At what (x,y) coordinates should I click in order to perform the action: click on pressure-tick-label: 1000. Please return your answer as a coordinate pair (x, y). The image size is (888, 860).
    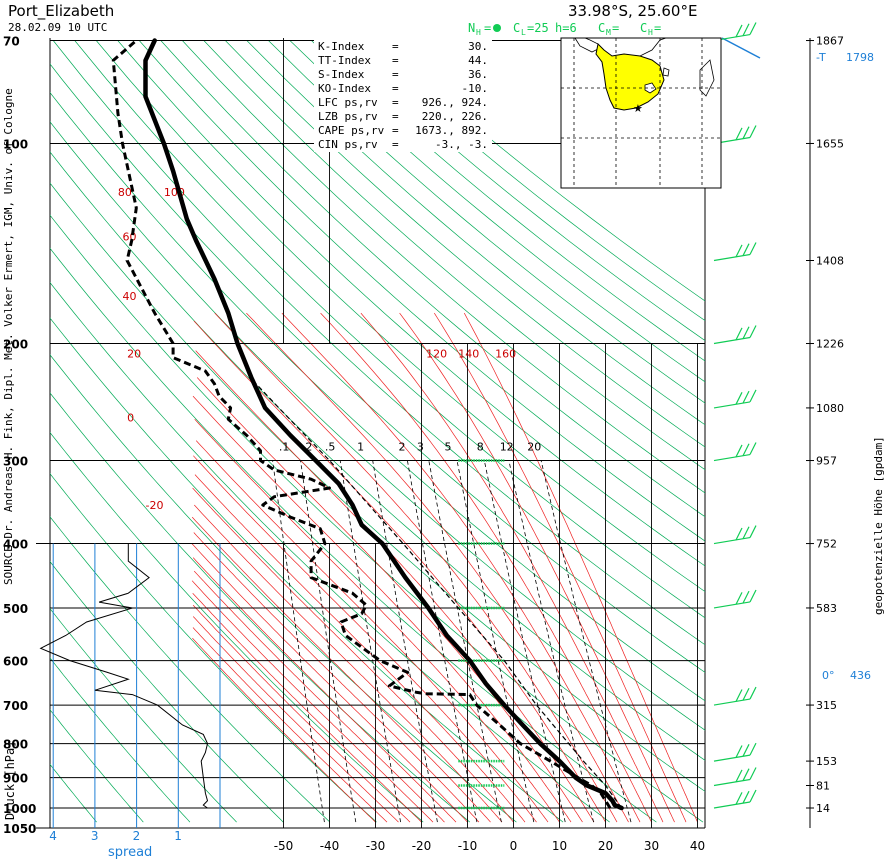
    Looking at the image, I should click on (19, 809).